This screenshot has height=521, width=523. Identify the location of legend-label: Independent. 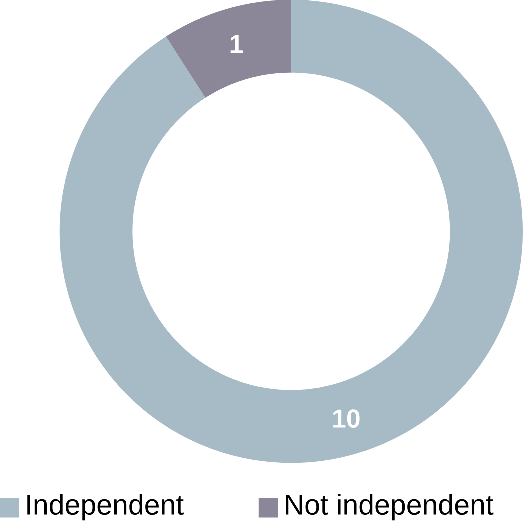
(106, 507).